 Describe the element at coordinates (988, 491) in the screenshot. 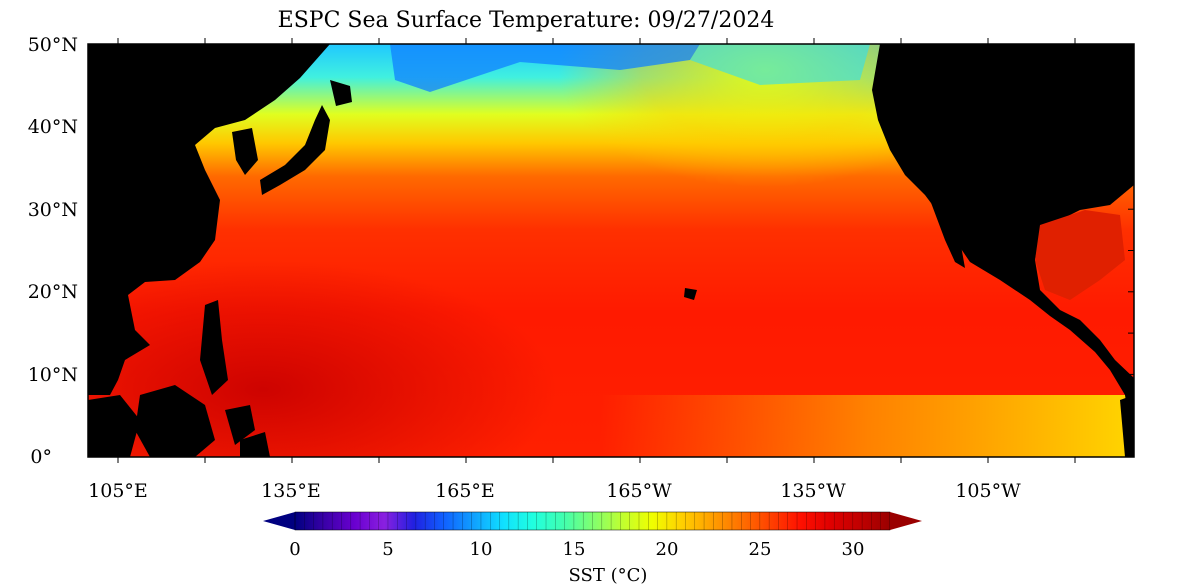

I see `x-tick-label: 105°W` at that location.